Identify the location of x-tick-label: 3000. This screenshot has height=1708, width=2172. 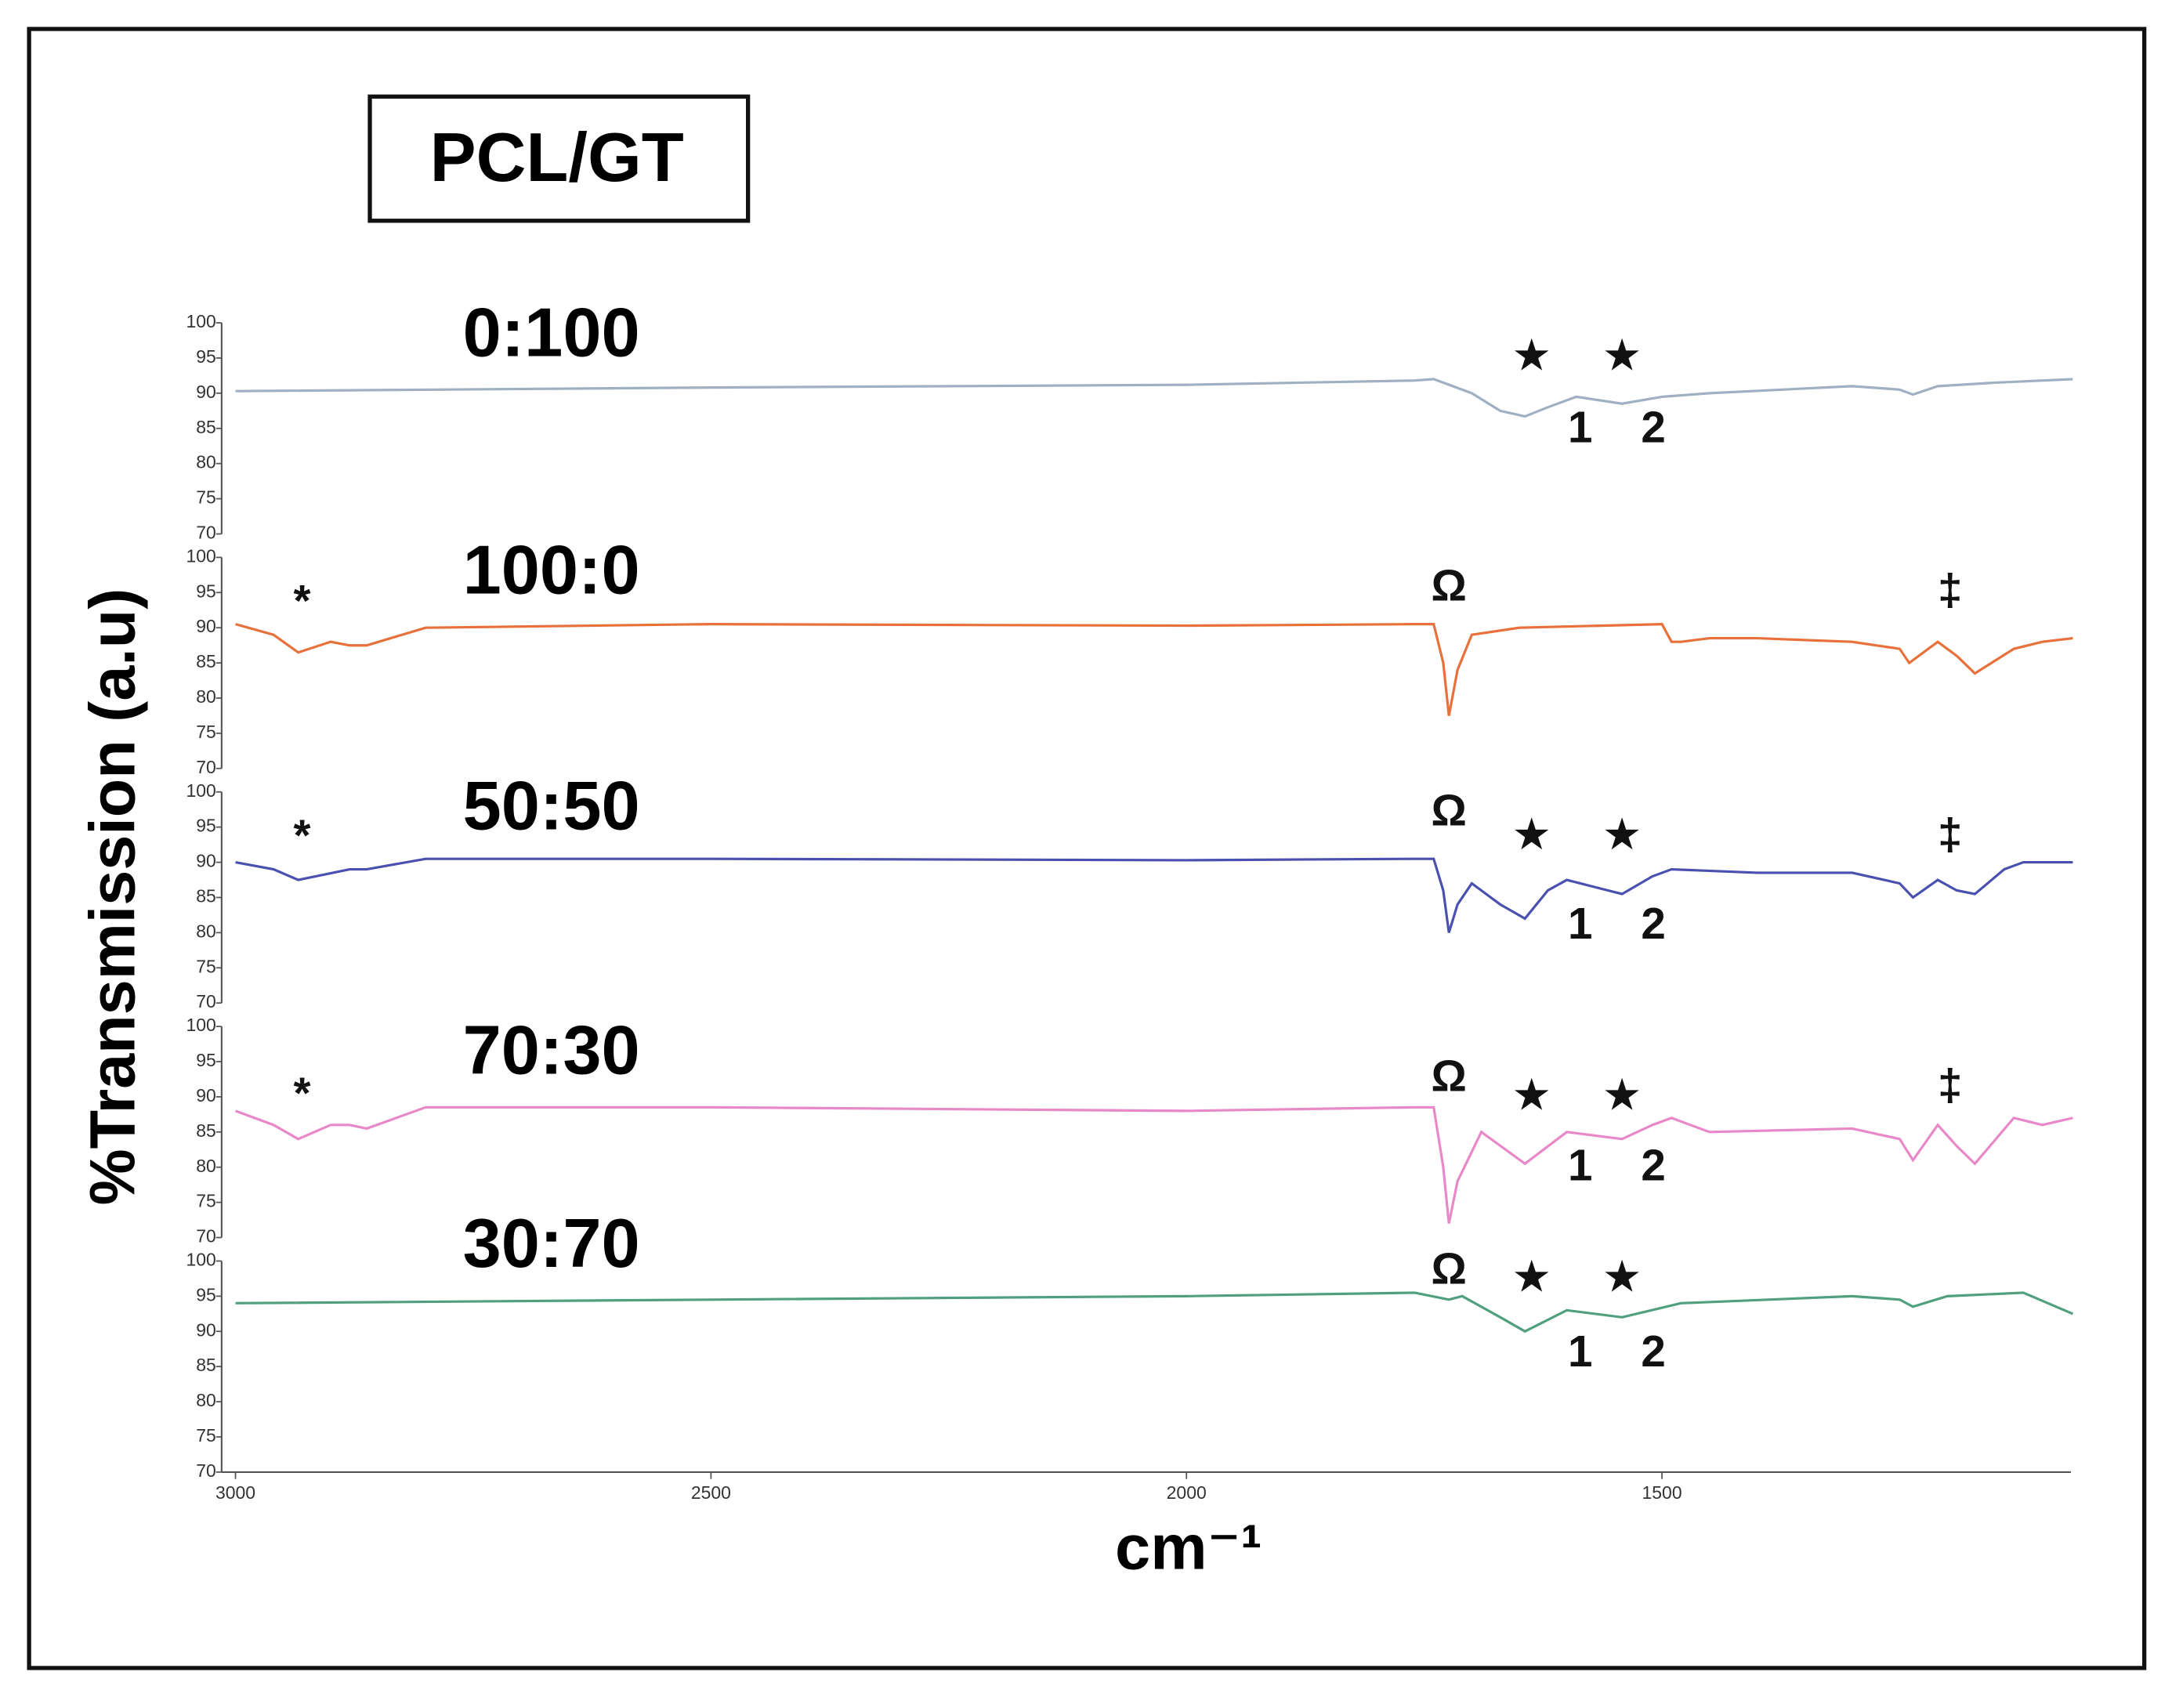
(235, 1492).